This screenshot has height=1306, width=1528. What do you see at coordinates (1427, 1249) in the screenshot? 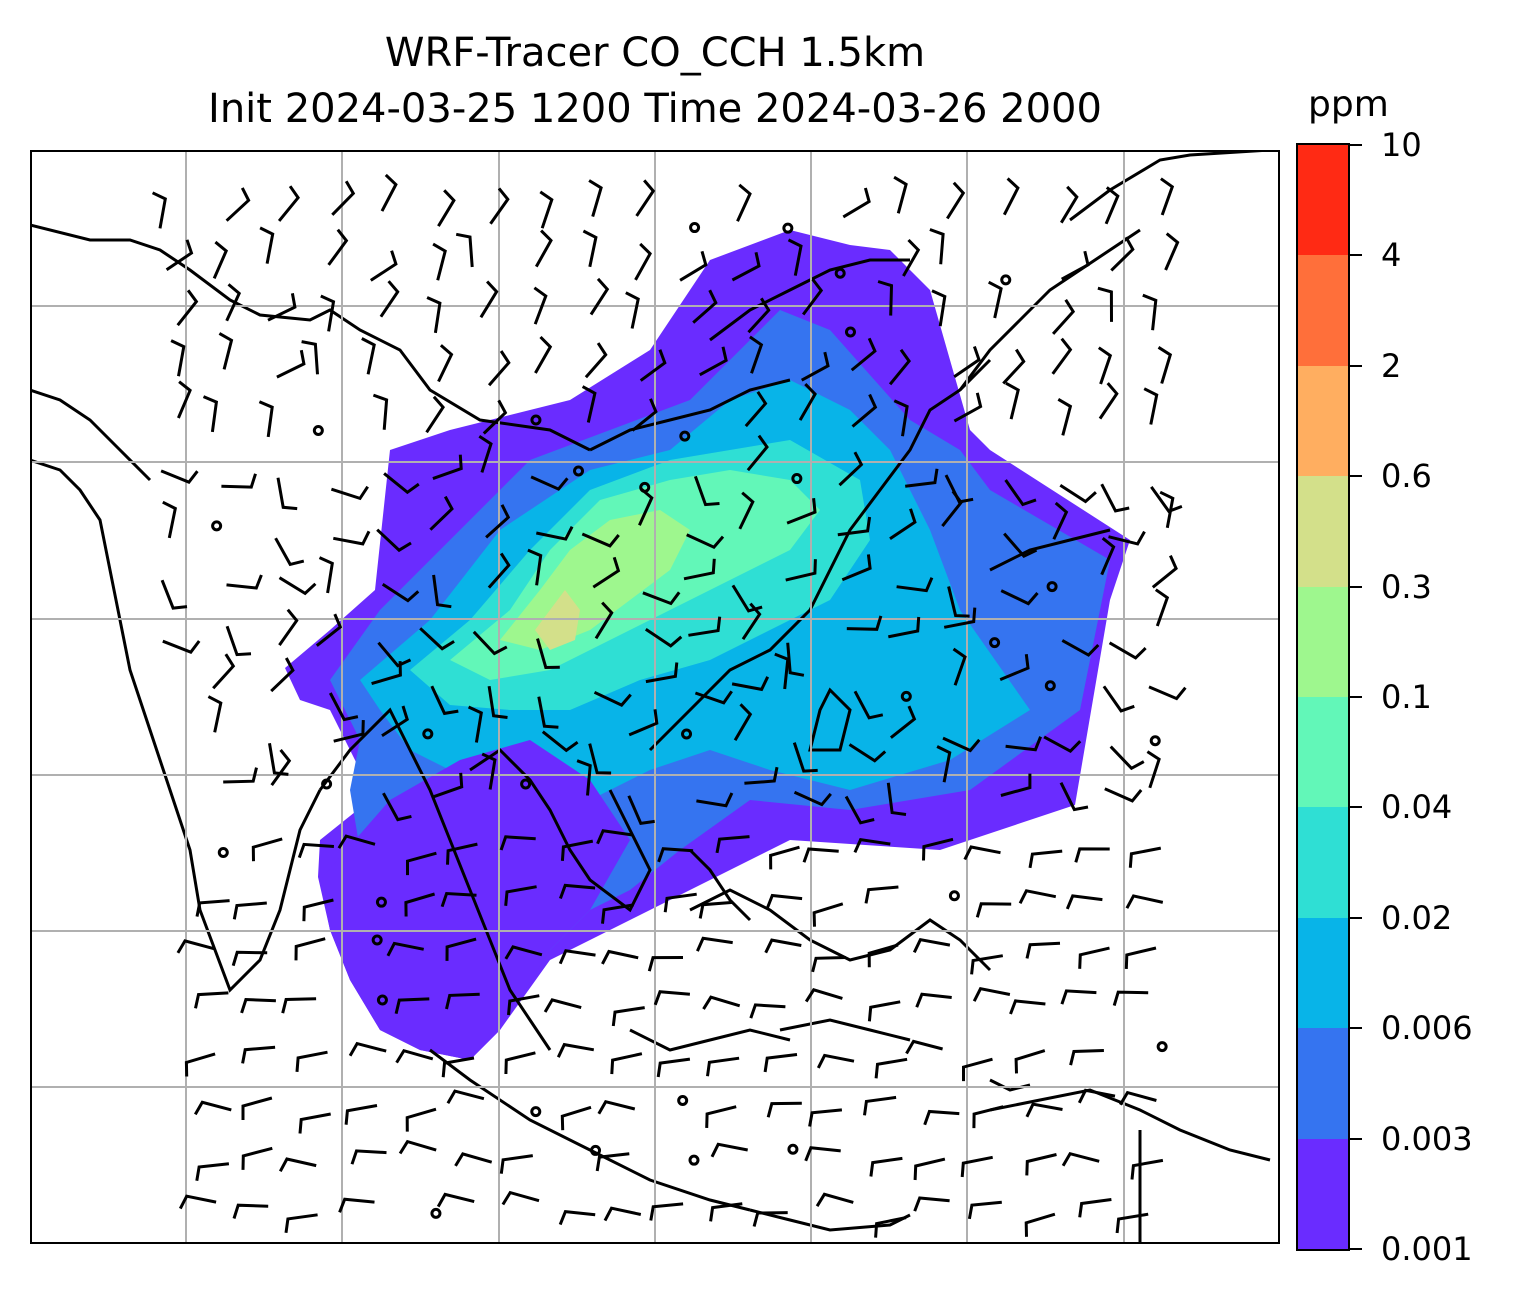
I see `colorbar-tick-label: 0.001` at bounding box center [1427, 1249].